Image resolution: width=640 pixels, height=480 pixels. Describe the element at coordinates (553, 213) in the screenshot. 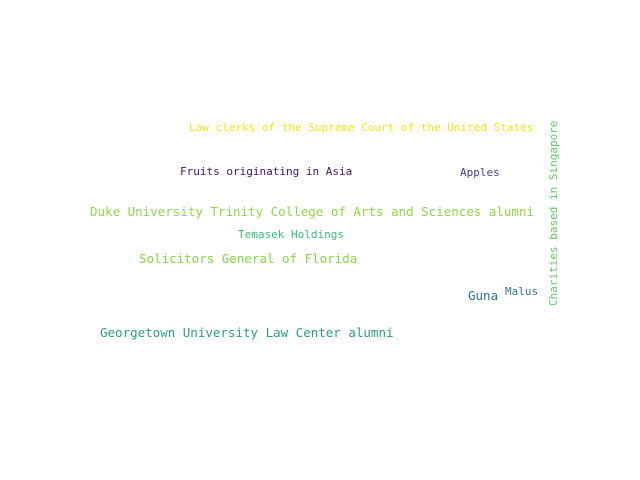

I see `word-charities-singapore: Charities based in Singapore` at that location.